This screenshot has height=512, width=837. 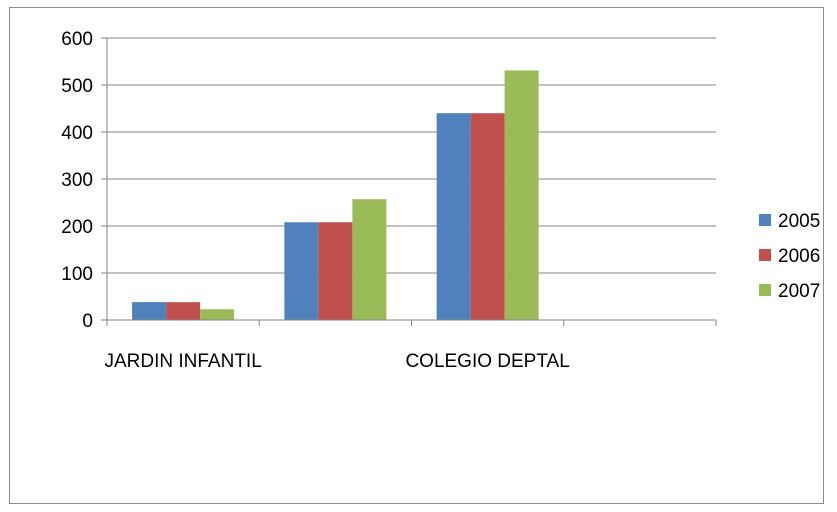 I want to click on legend-label-2005: 2005, so click(x=799, y=221).